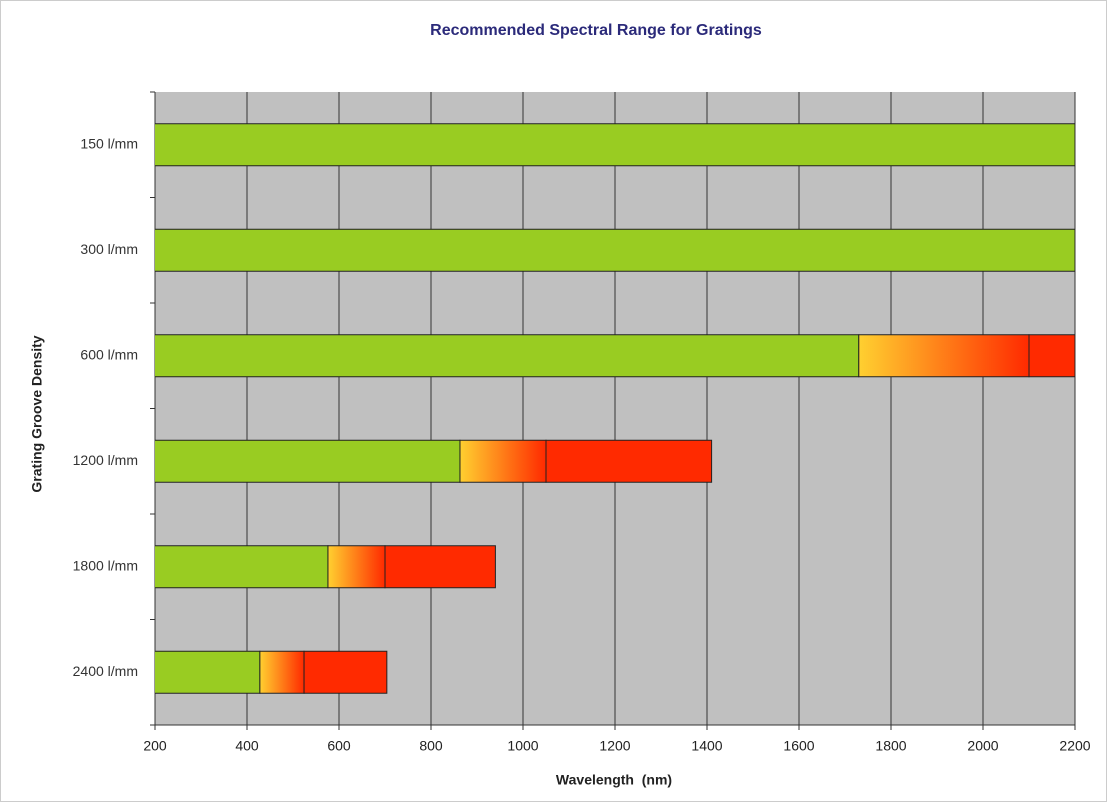 The height and width of the screenshot is (802, 1107). What do you see at coordinates (247, 746) in the screenshot?
I see `x-tick-label: 400` at bounding box center [247, 746].